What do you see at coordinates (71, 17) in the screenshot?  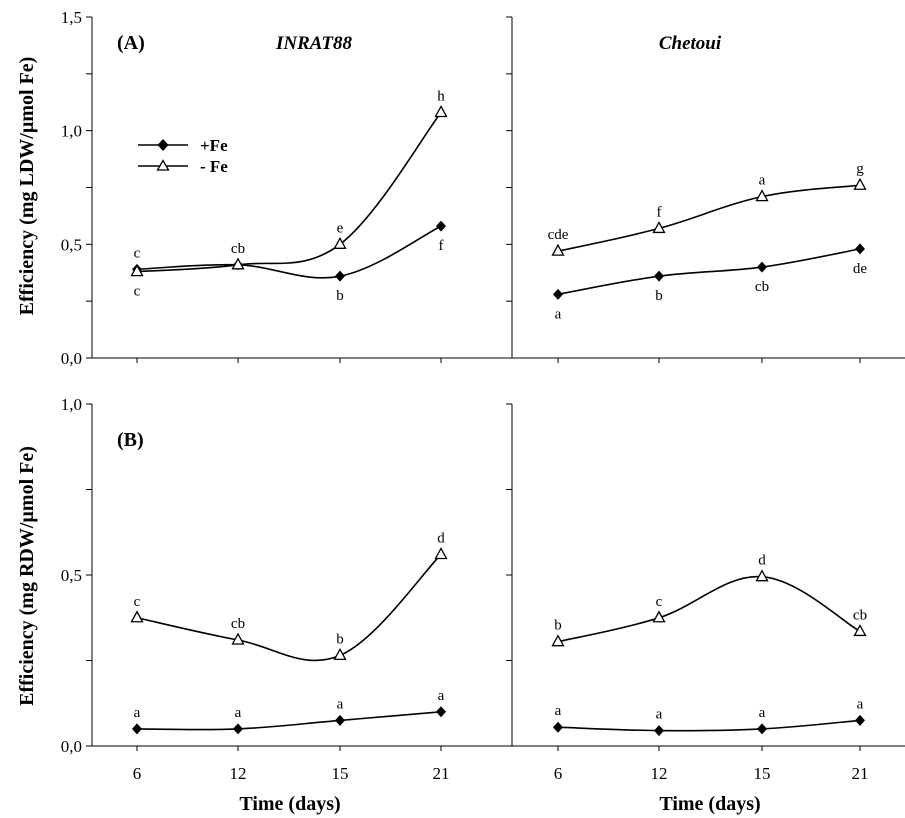 I see `y-tick-label: 1,5` at bounding box center [71, 17].